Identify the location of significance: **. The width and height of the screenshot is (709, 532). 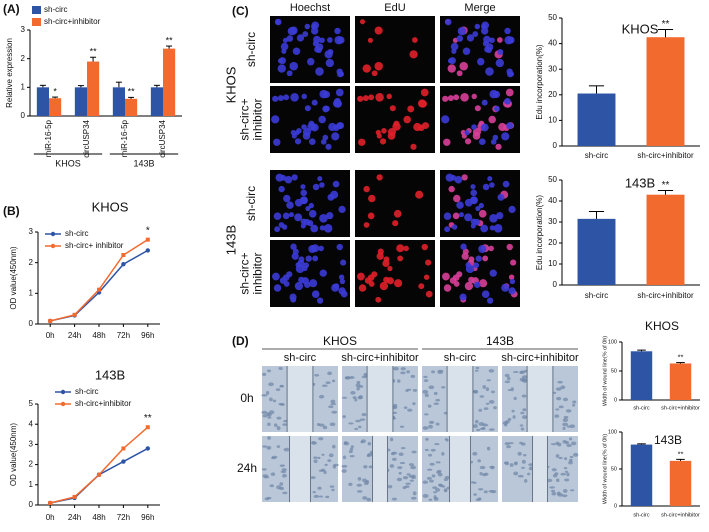
(132, 92).